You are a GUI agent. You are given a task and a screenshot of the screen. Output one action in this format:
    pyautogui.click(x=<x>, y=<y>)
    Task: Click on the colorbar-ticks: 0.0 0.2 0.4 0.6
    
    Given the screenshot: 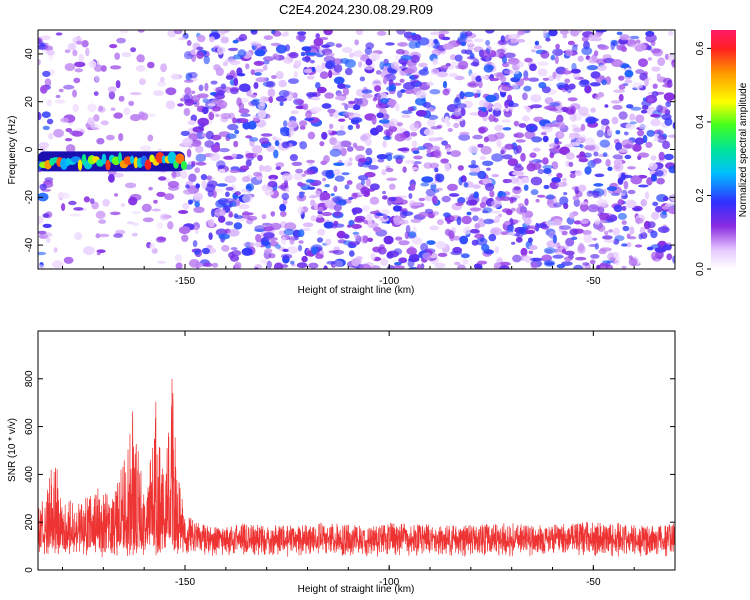 What is the action you would take?
    pyautogui.click(x=703, y=158)
    